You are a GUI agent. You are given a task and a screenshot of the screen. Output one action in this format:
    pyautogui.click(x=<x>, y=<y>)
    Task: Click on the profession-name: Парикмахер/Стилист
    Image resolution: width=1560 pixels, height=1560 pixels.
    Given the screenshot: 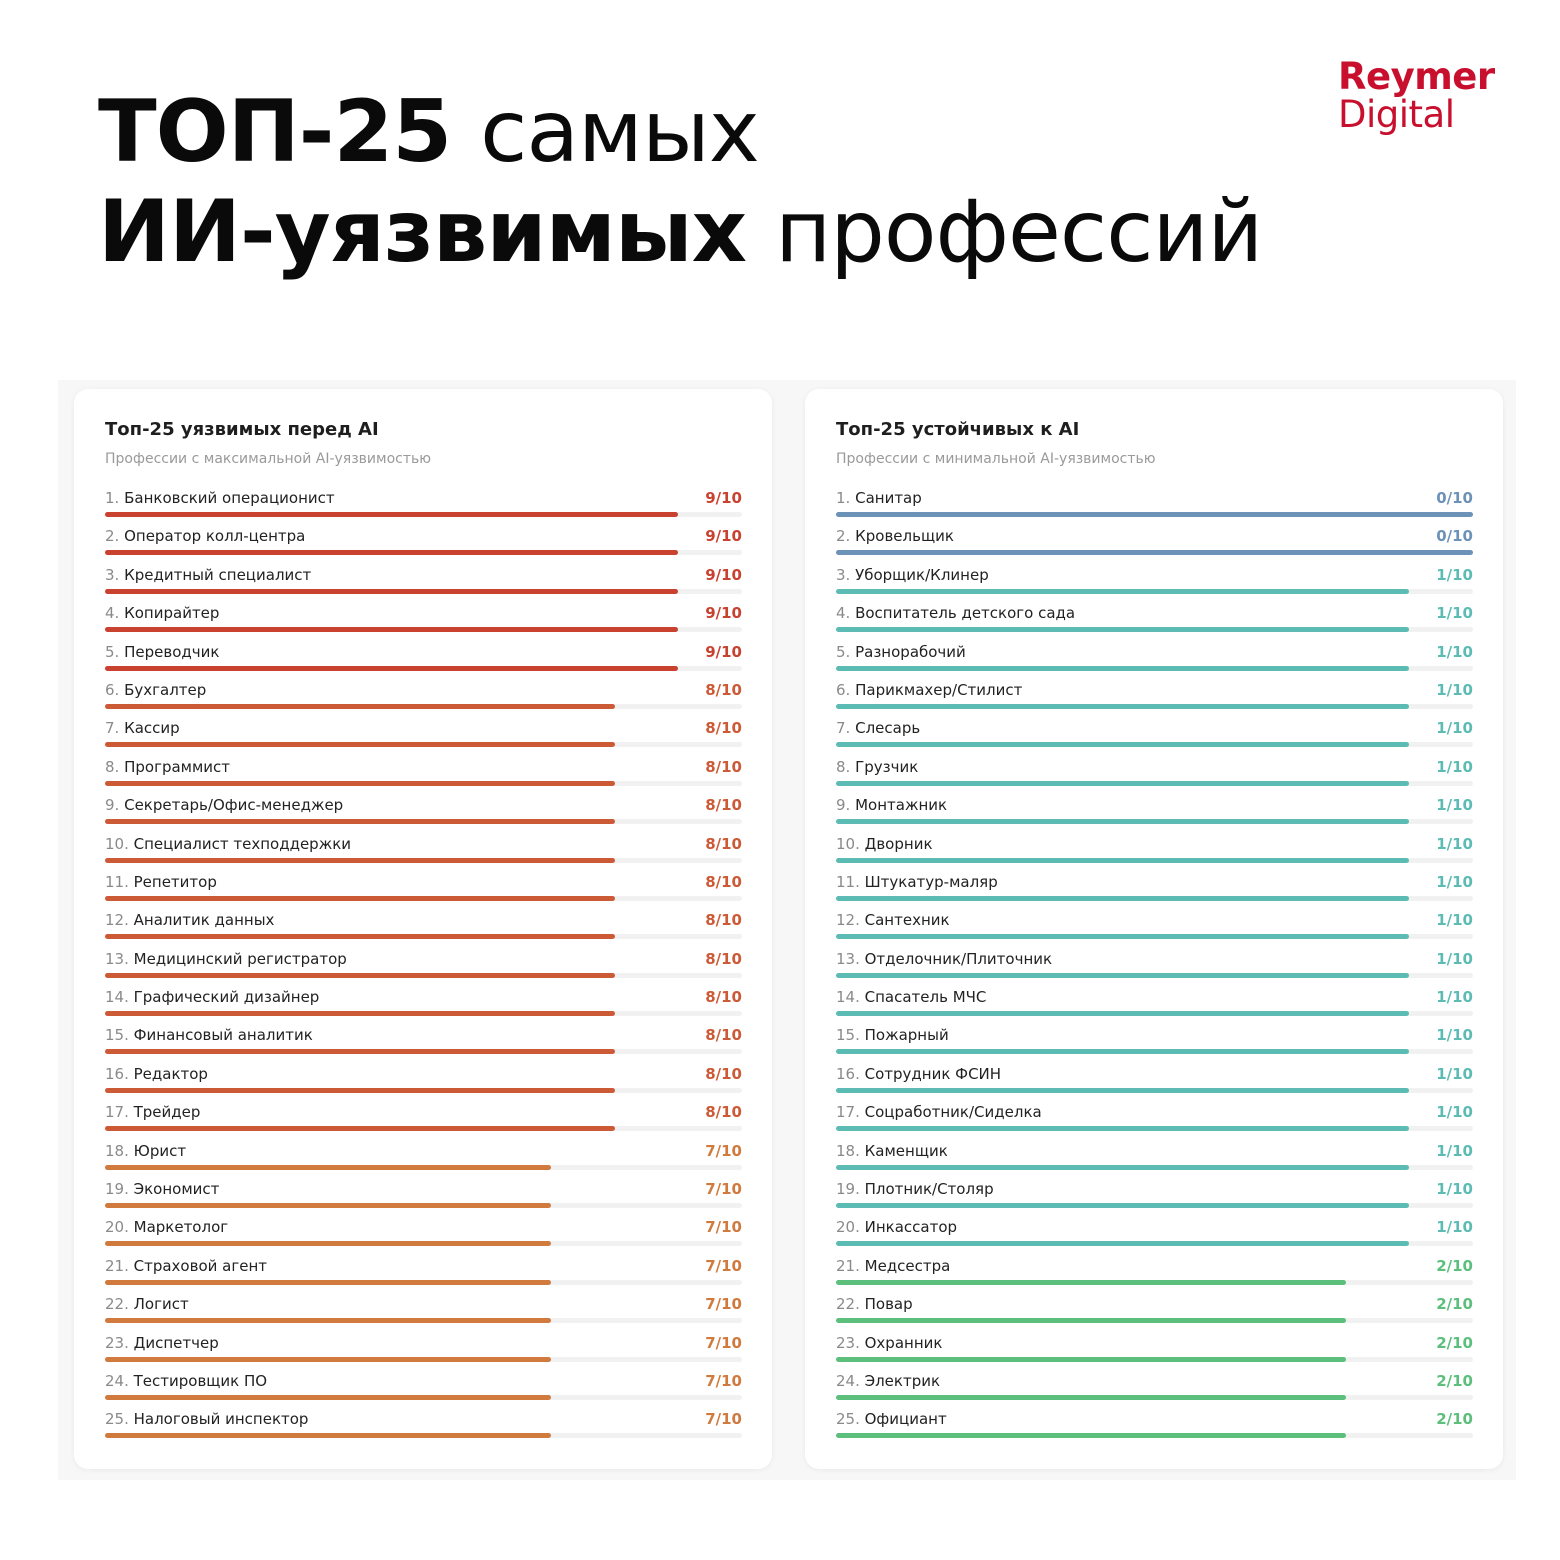 What is the action you would take?
    pyautogui.click(x=939, y=689)
    